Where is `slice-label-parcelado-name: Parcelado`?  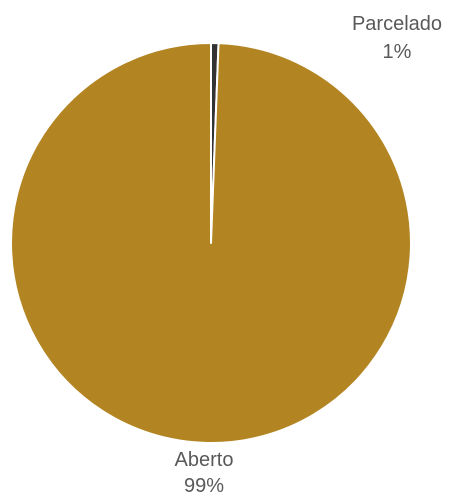
slice-label-parcelado-name: Parcelado is located at coordinates (397, 24).